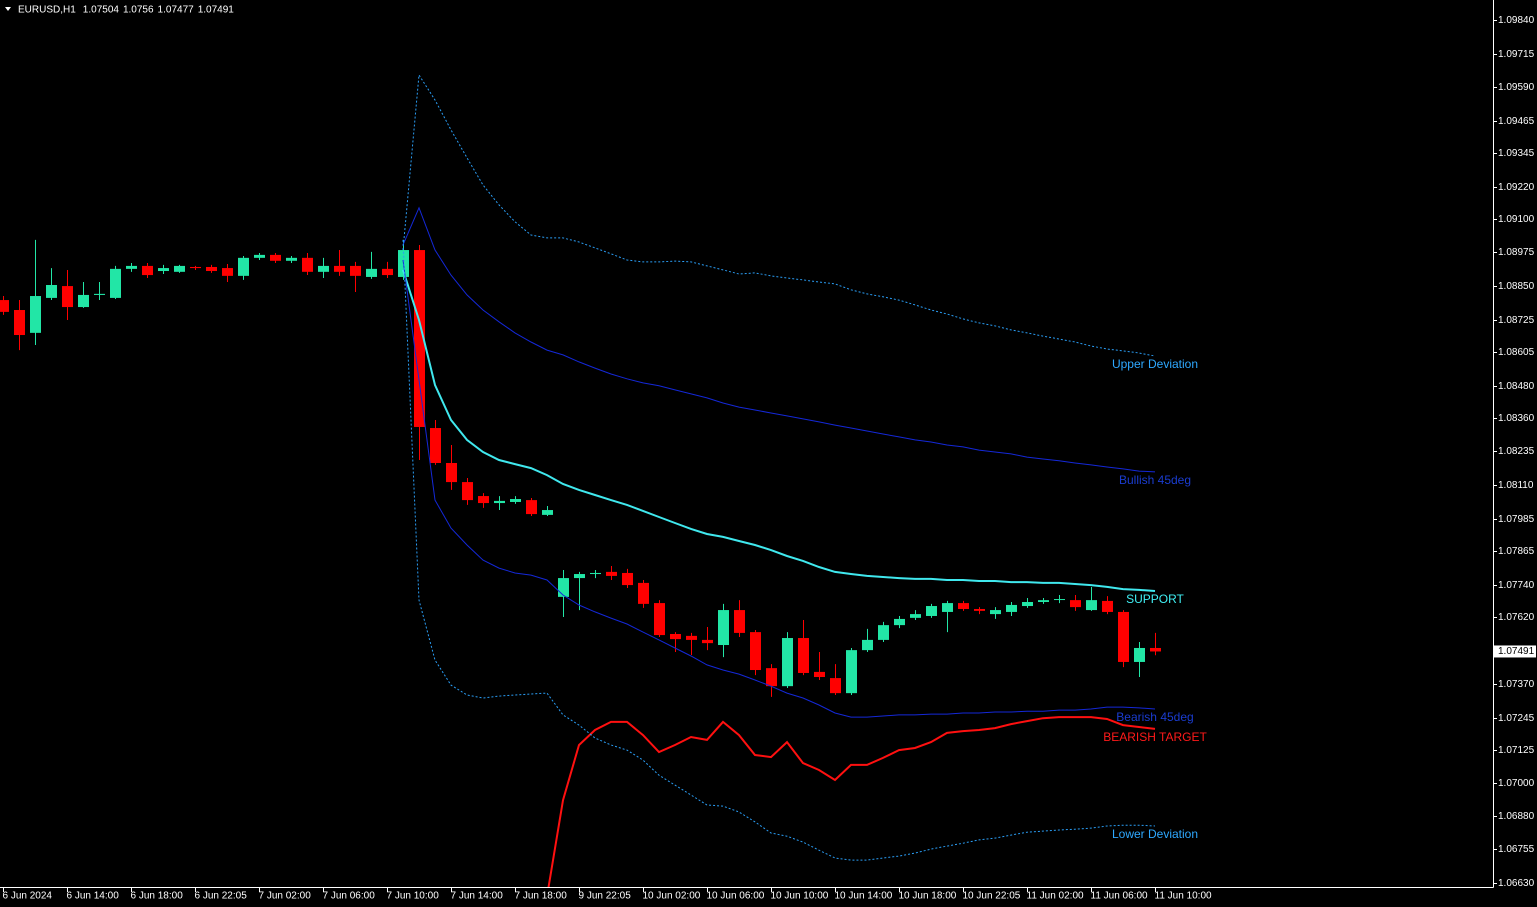 Image resolution: width=1537 pixels, height=907 pixels. I want to click on x-tick-label: 10 Jun 10:00, so click(800, 896).